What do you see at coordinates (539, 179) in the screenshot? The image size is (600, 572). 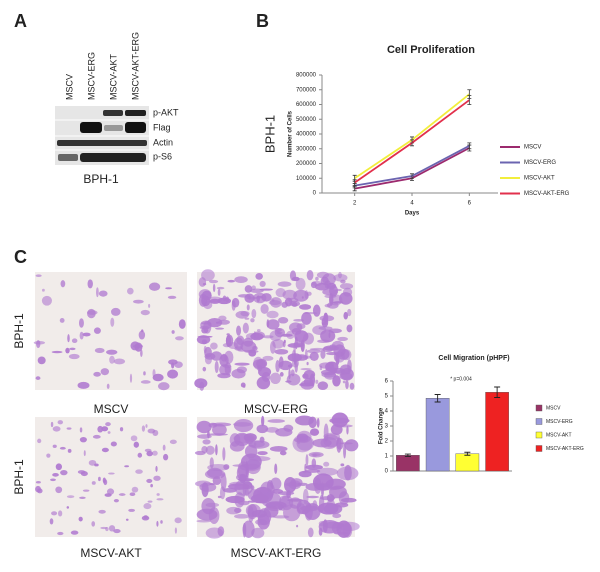 I see `legend-label: MSCV-AKT` at bounding box center [539, 179].